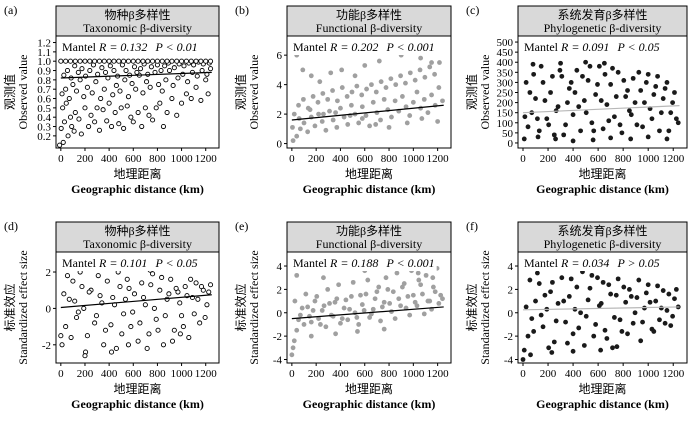 The image size is (700, 425). I want to click on x-tick-label: 1200, so click(673, 159).